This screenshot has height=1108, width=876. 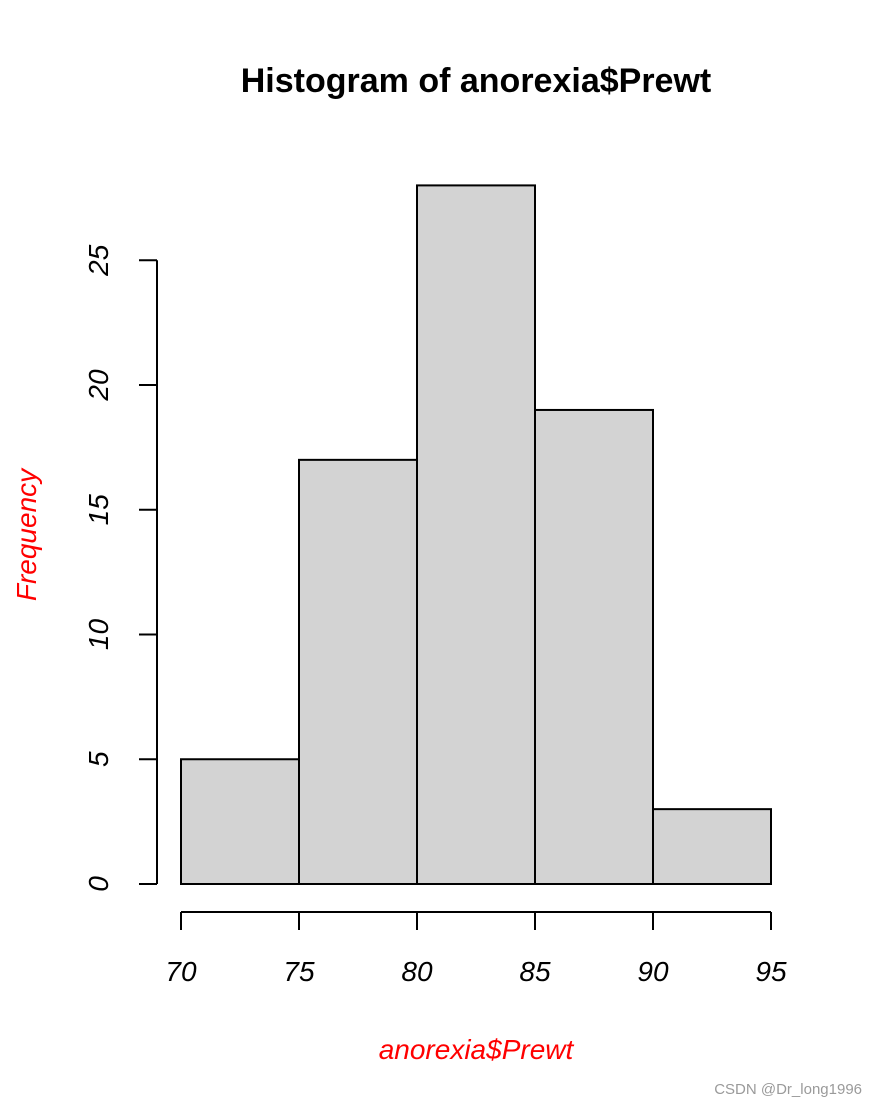 I want to click on y-tick-label: 20, so click(x=98, y=385).